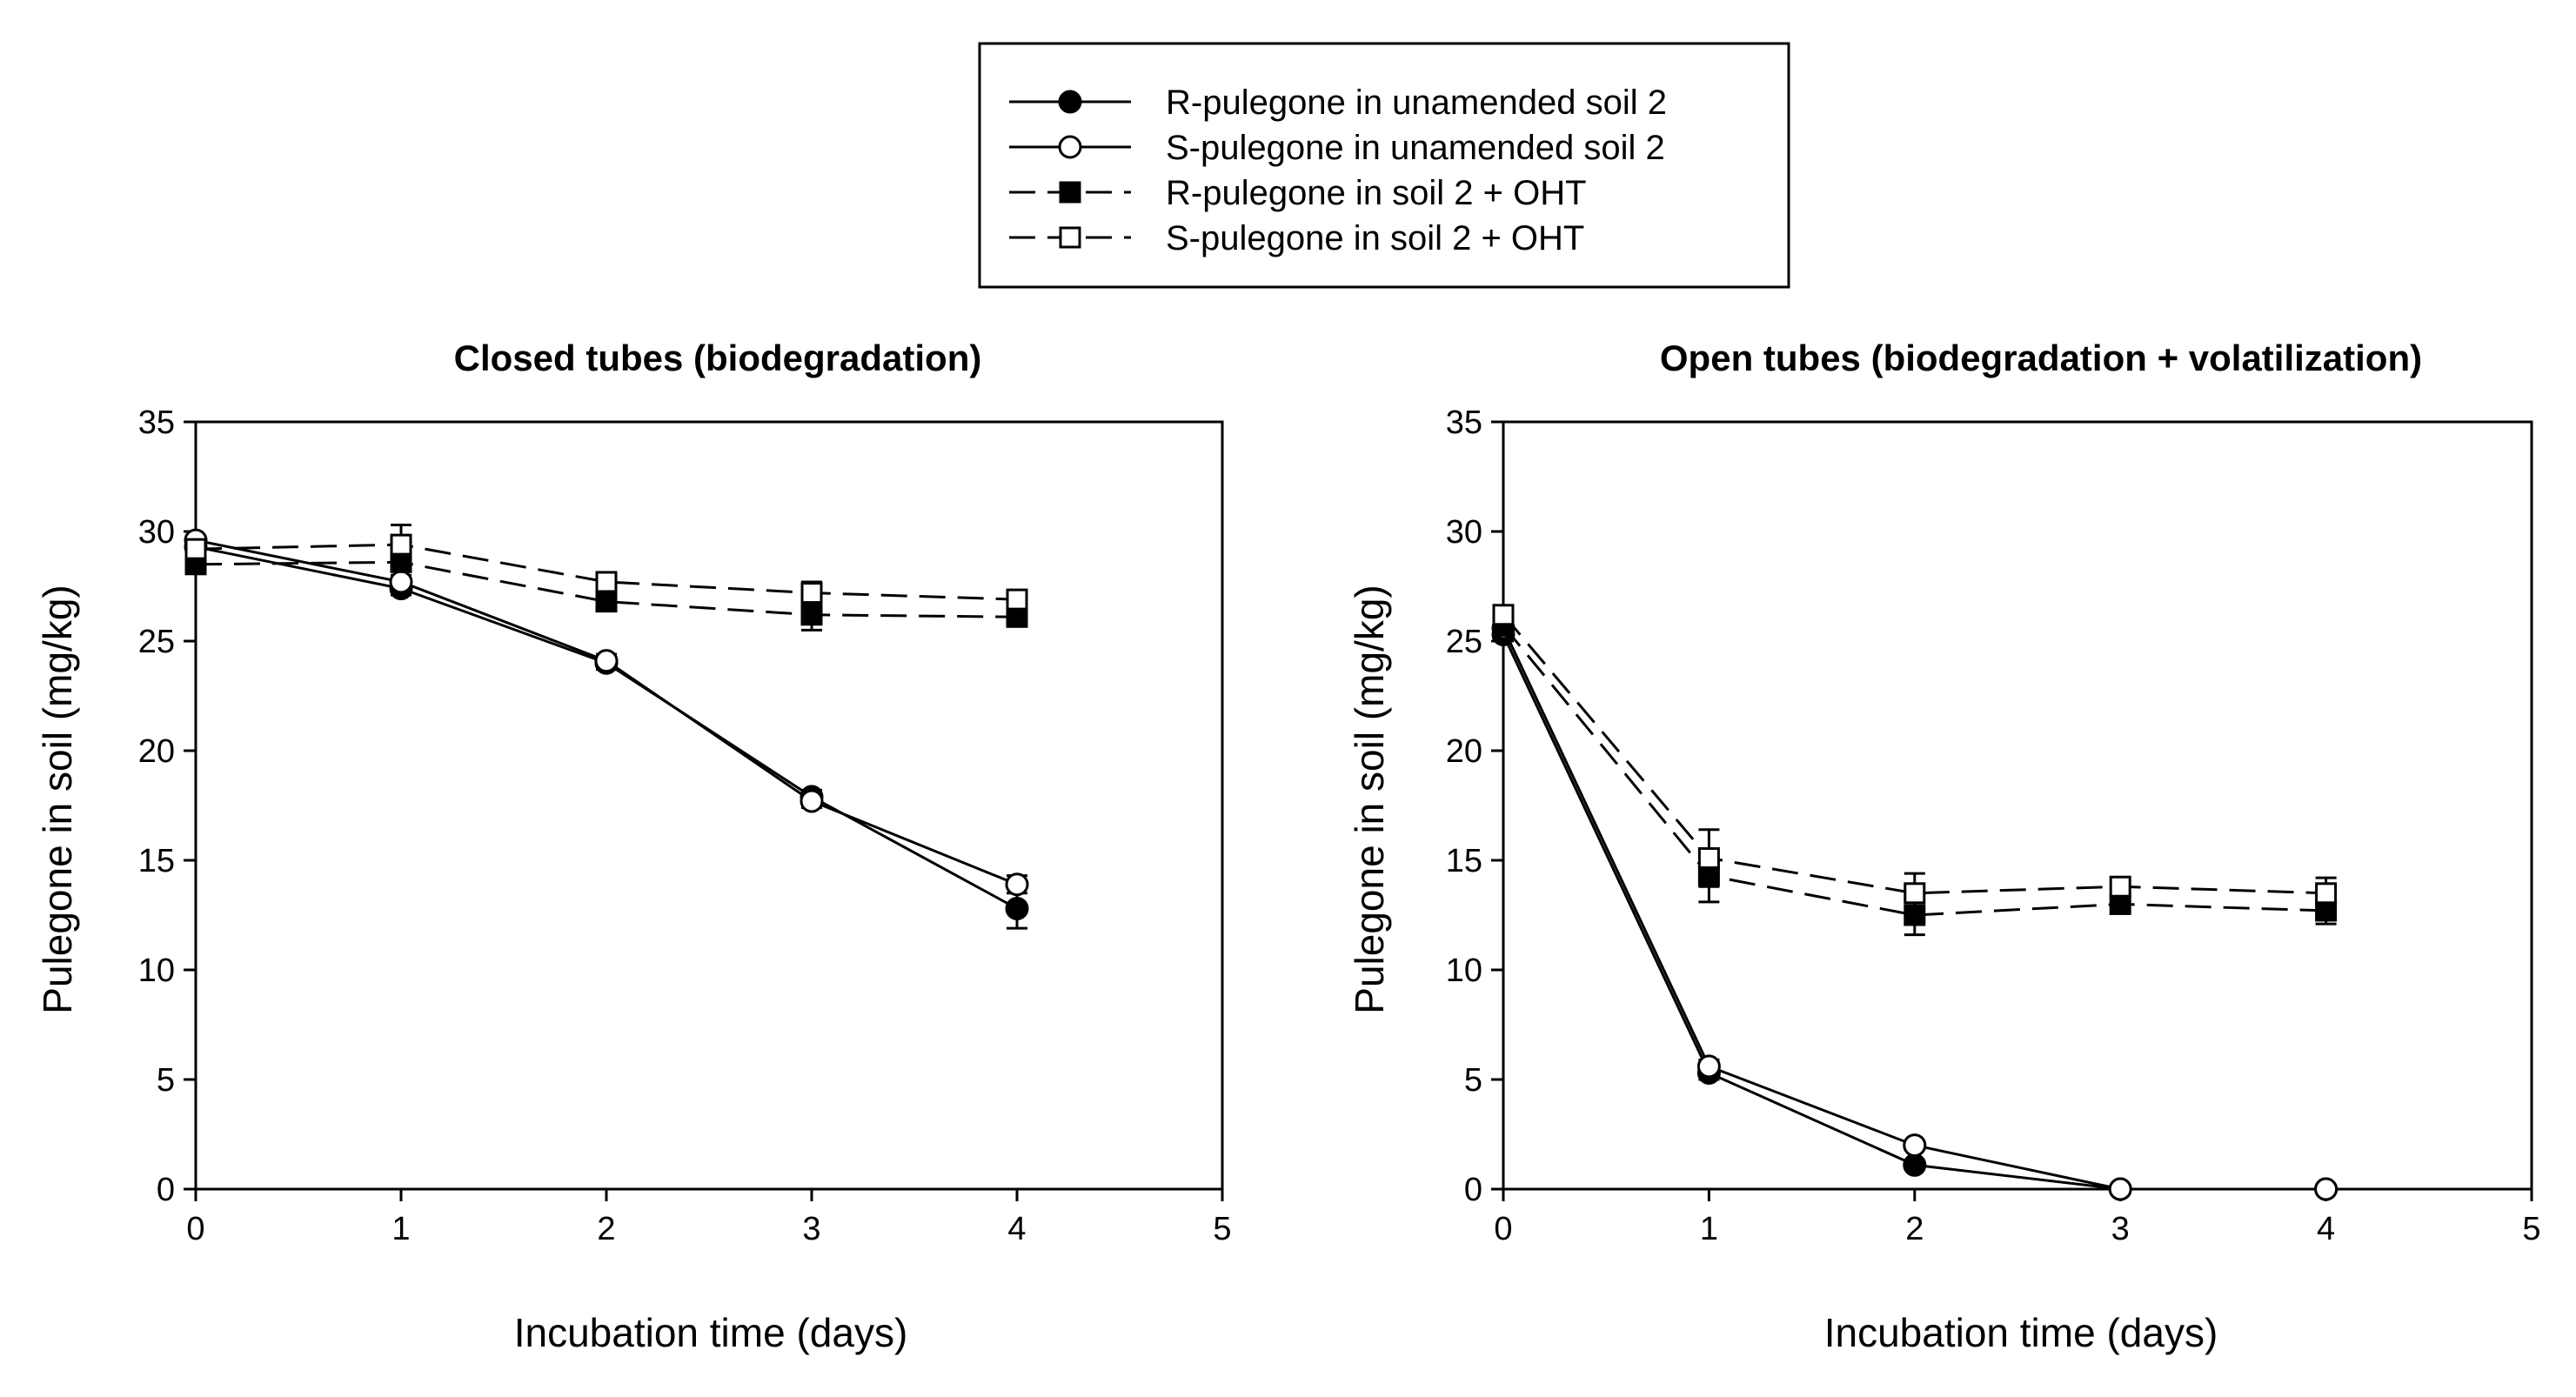 The width and height of the screenshot is (2576, 1397). I want to click on legend-item-s-unamended: S-pulegone in unamended soil 2, so click(1337, 148).